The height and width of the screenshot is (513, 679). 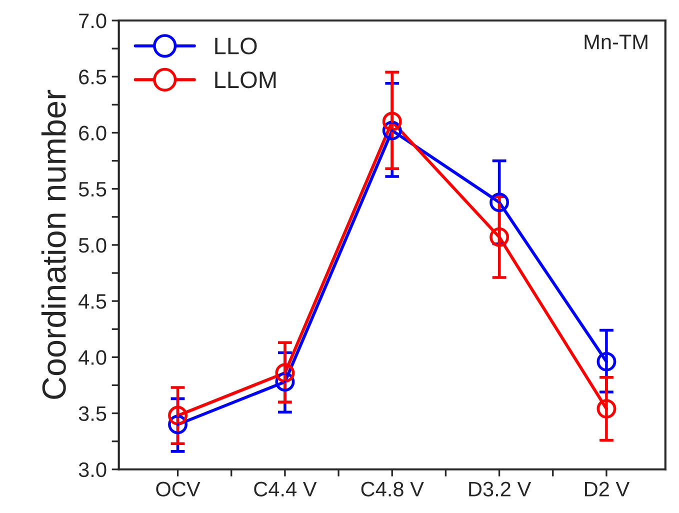 I want to click on x-tick-label: C4.4 V, so click(x=285, y=489).